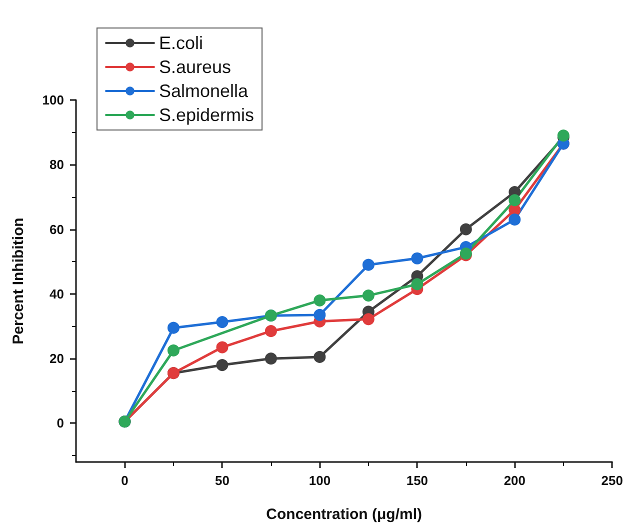 This screenshot has height=527, width=626. Describe the element at coordinates (319, 480) in the screenshot. I see `x-tick-label: 100` at that location.